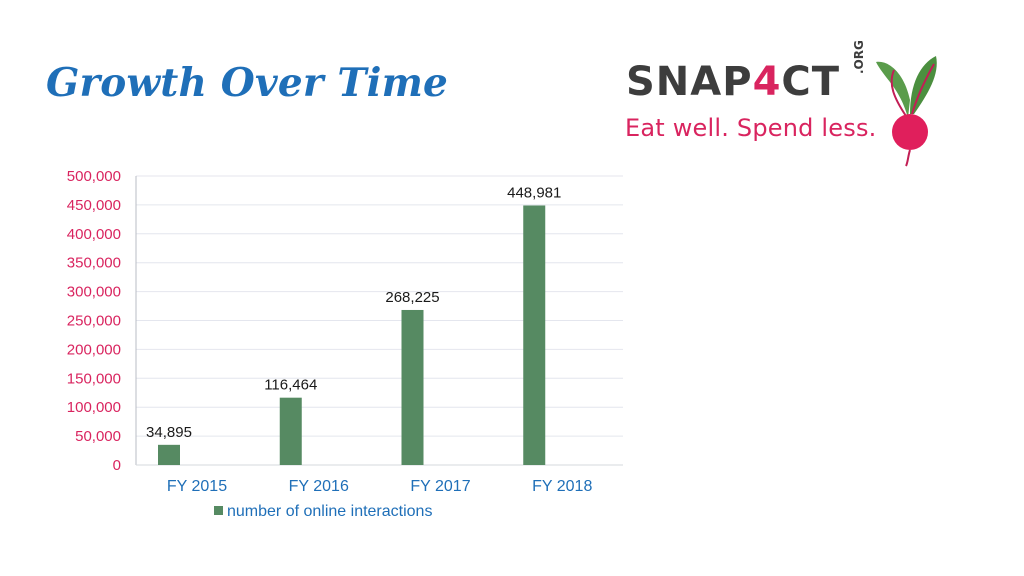  Describe the element at coordinates (247, 83) in the screenshot. I see `page-title: Growth Over Time` at that location.